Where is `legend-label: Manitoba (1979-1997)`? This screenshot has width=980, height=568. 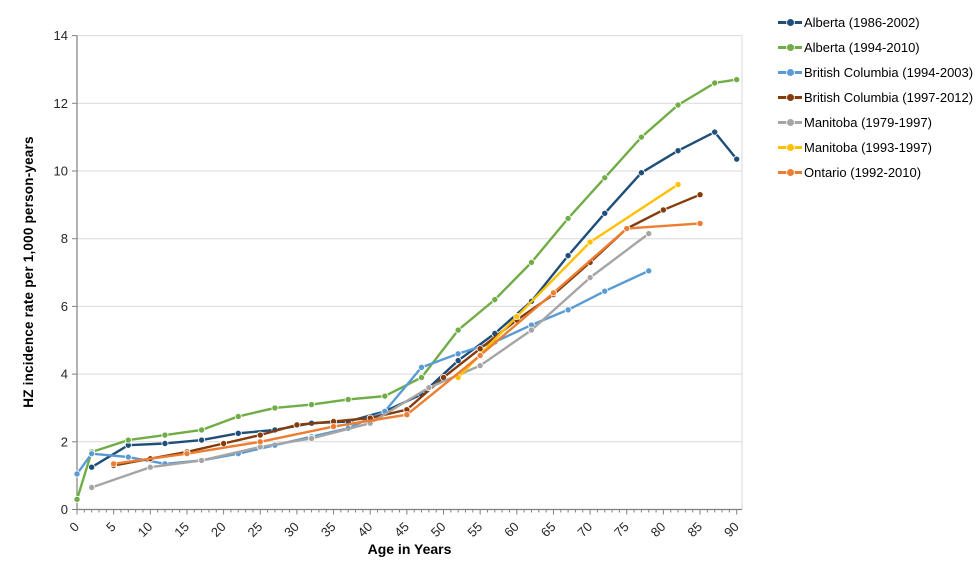
legend-label: Manitoba (1979-1997) is located at coordinates (868, 122).